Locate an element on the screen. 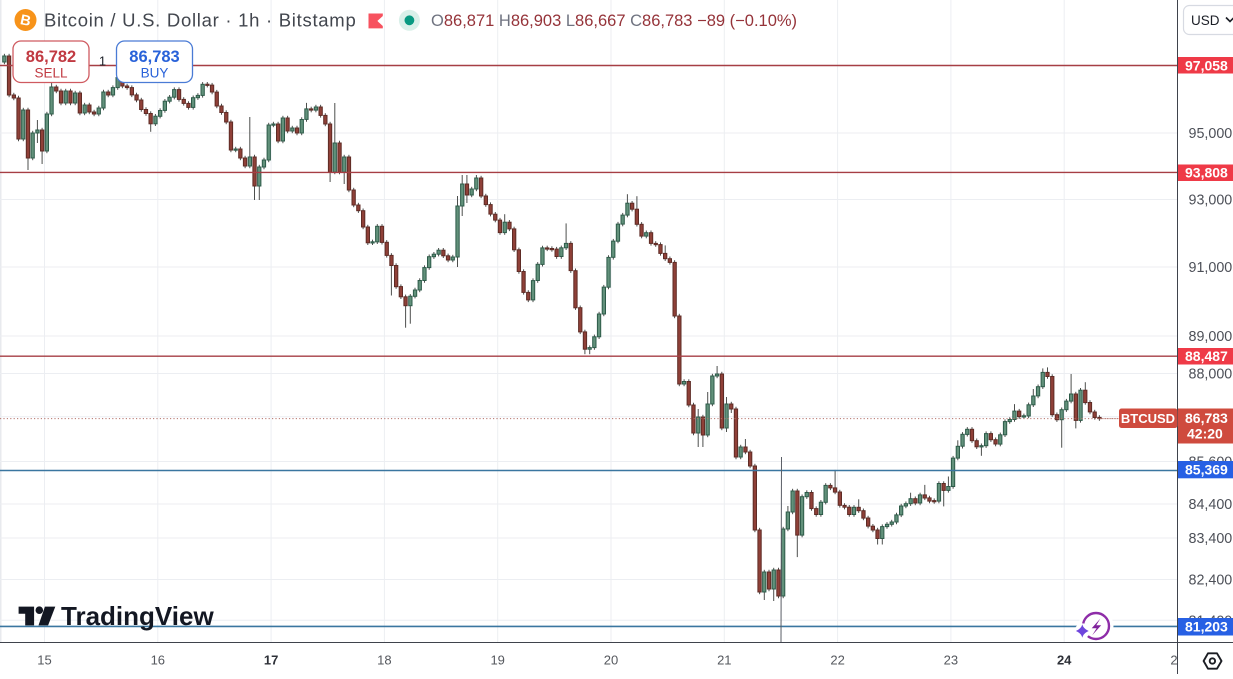 Image resolution: width=1233 pixels, height=679 pixels. svg-text: 24 is located at coordinates (1064, 660).